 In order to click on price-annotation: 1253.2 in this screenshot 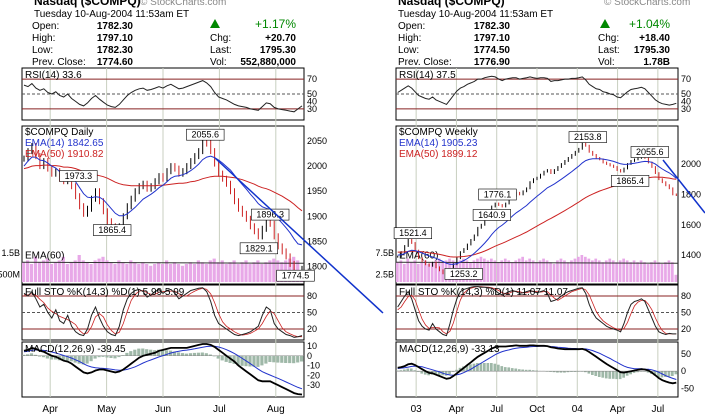, I will do `click(464, 274)`.